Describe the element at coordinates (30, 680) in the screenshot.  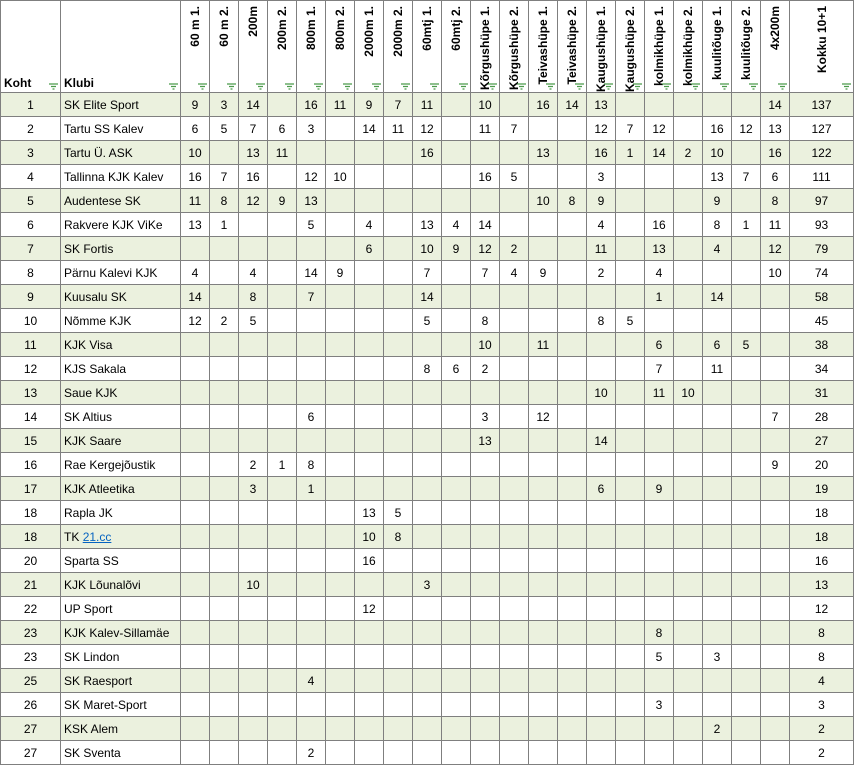
I see `koht-cell: 25` at that location.